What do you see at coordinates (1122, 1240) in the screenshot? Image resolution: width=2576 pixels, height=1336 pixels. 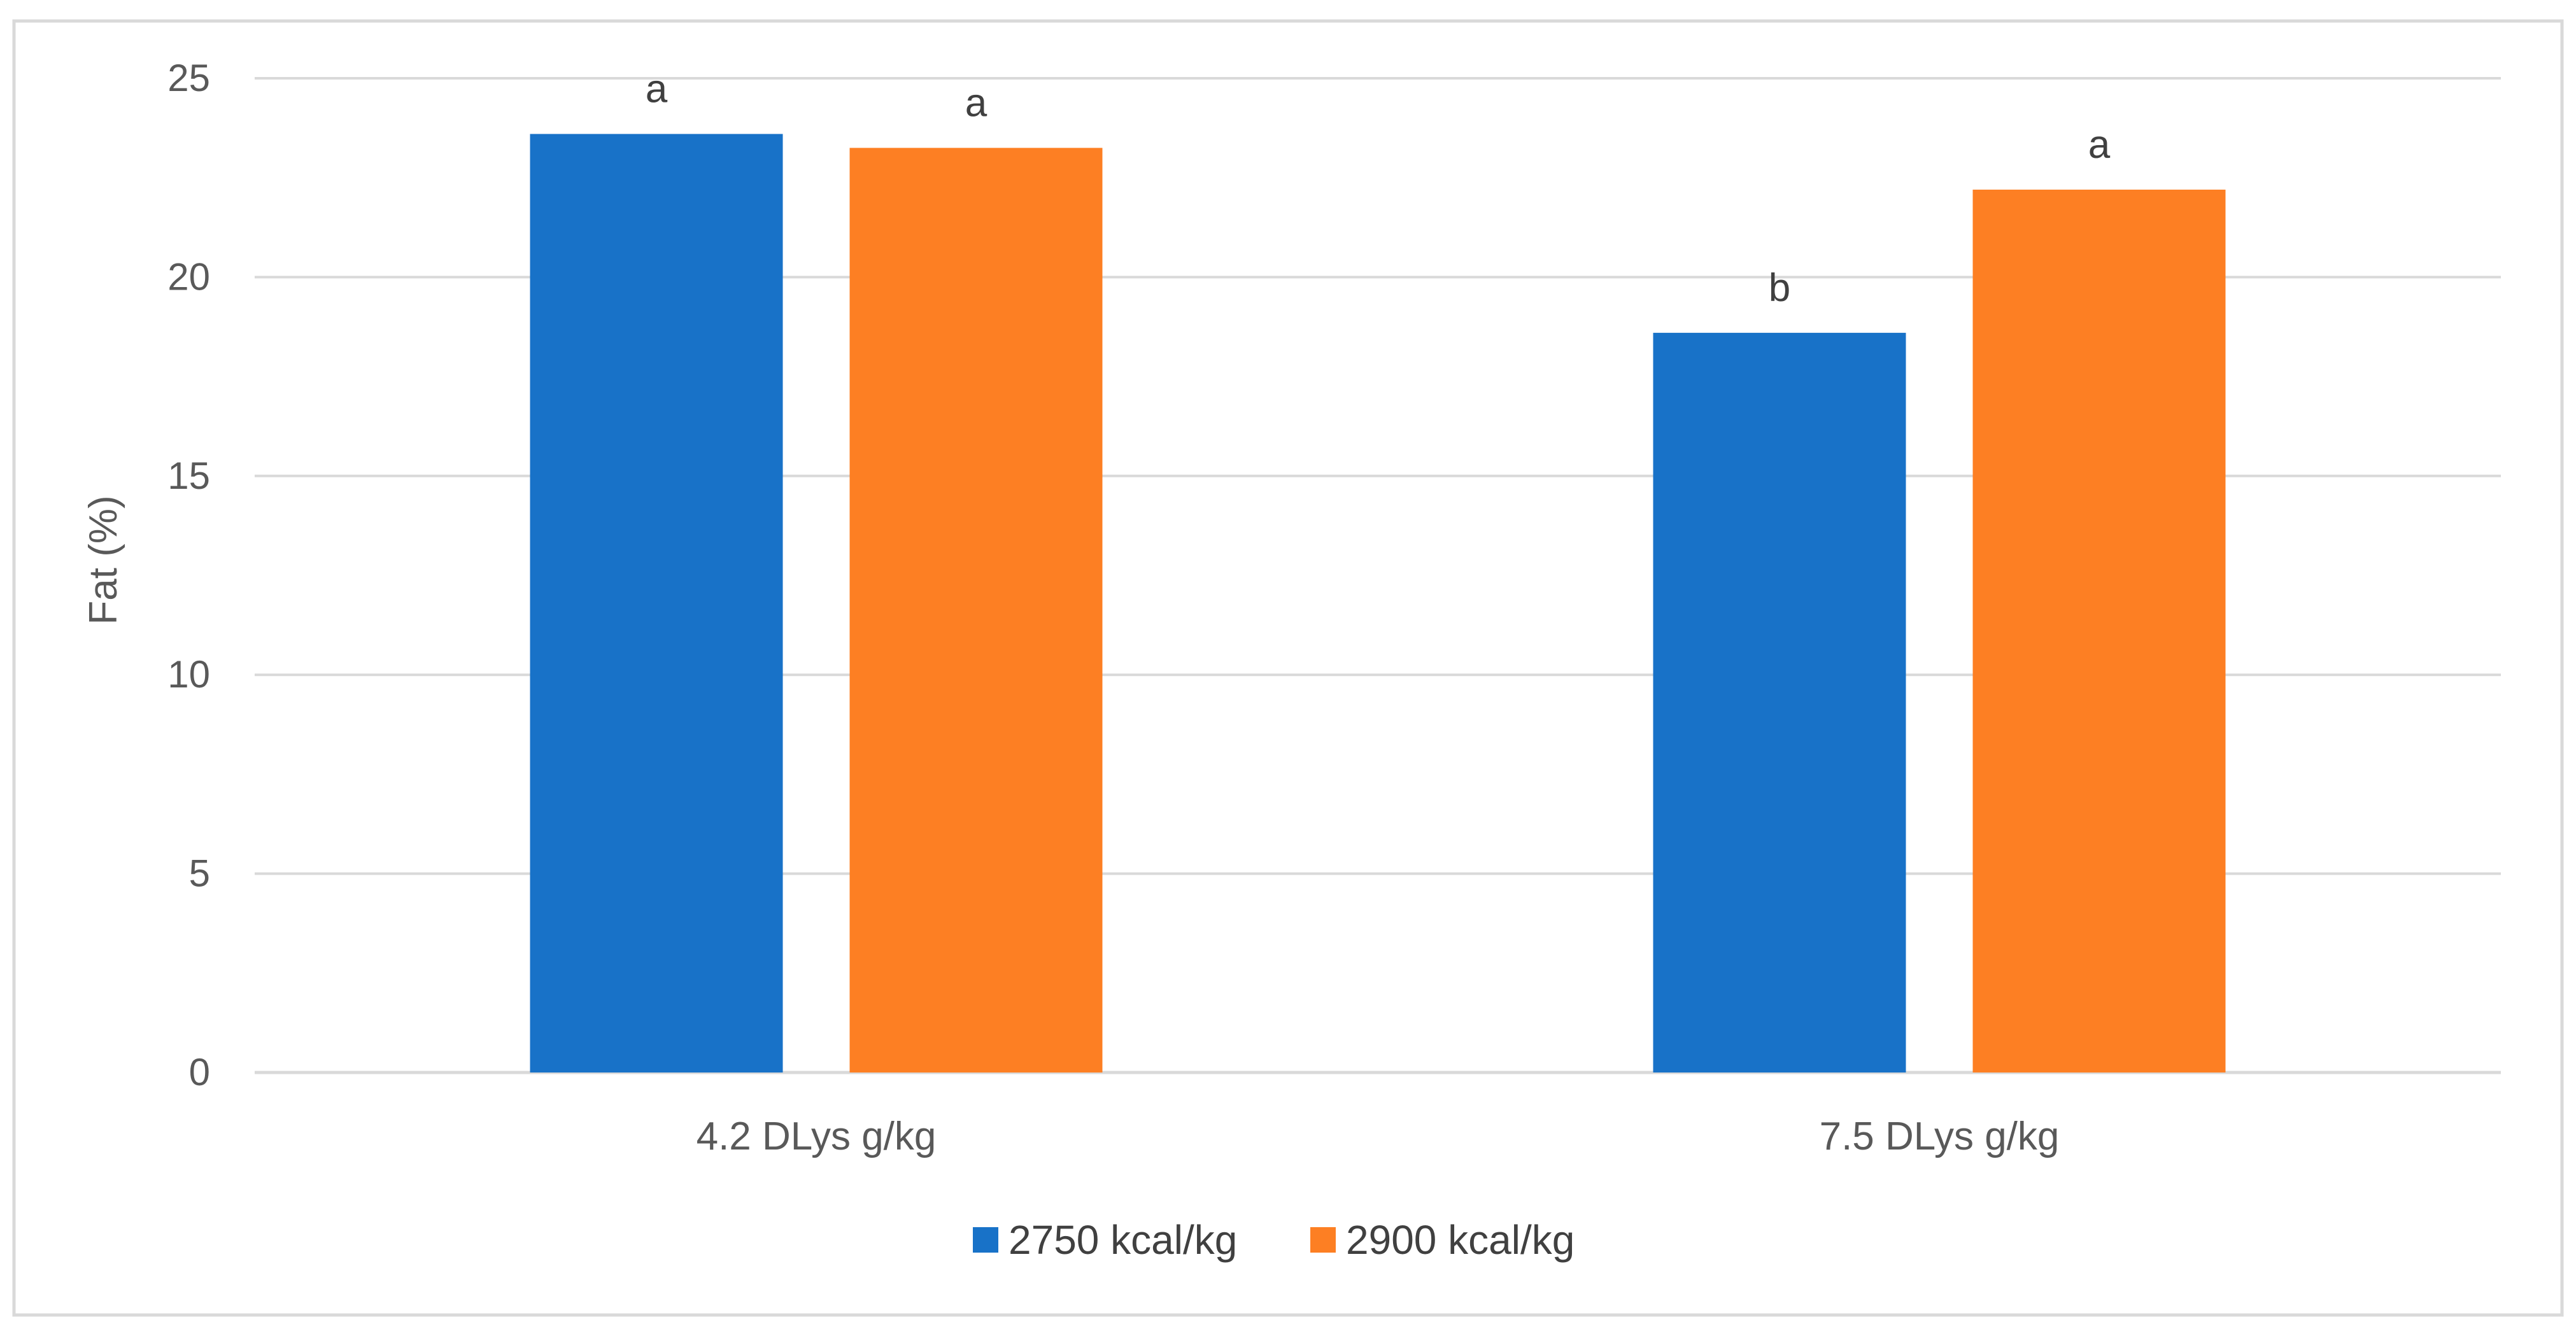 I see `legend-label: 2750 kcal/kg` at bounding box center [1122, 1240].